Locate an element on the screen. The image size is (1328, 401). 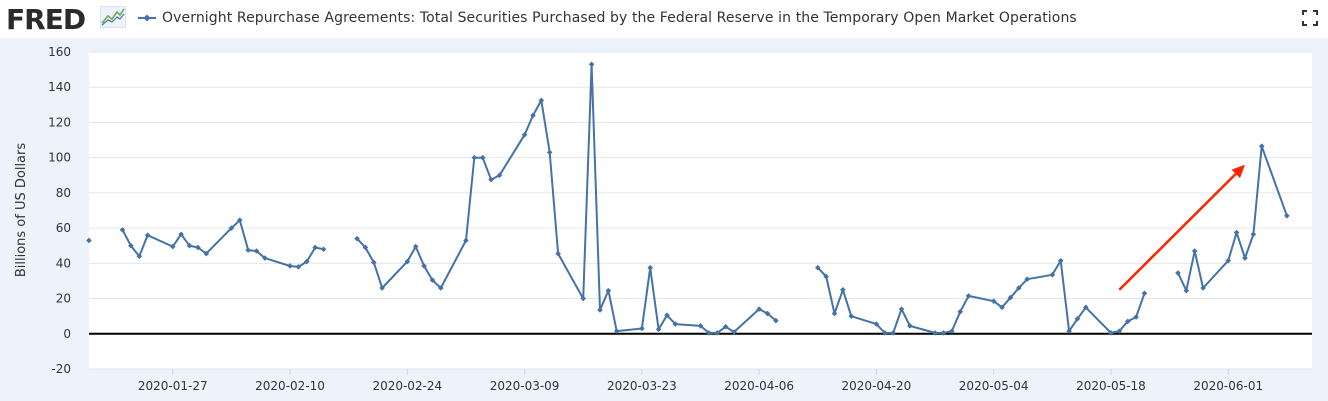
fred-logo: FRED is located at coordinates (46, 19).